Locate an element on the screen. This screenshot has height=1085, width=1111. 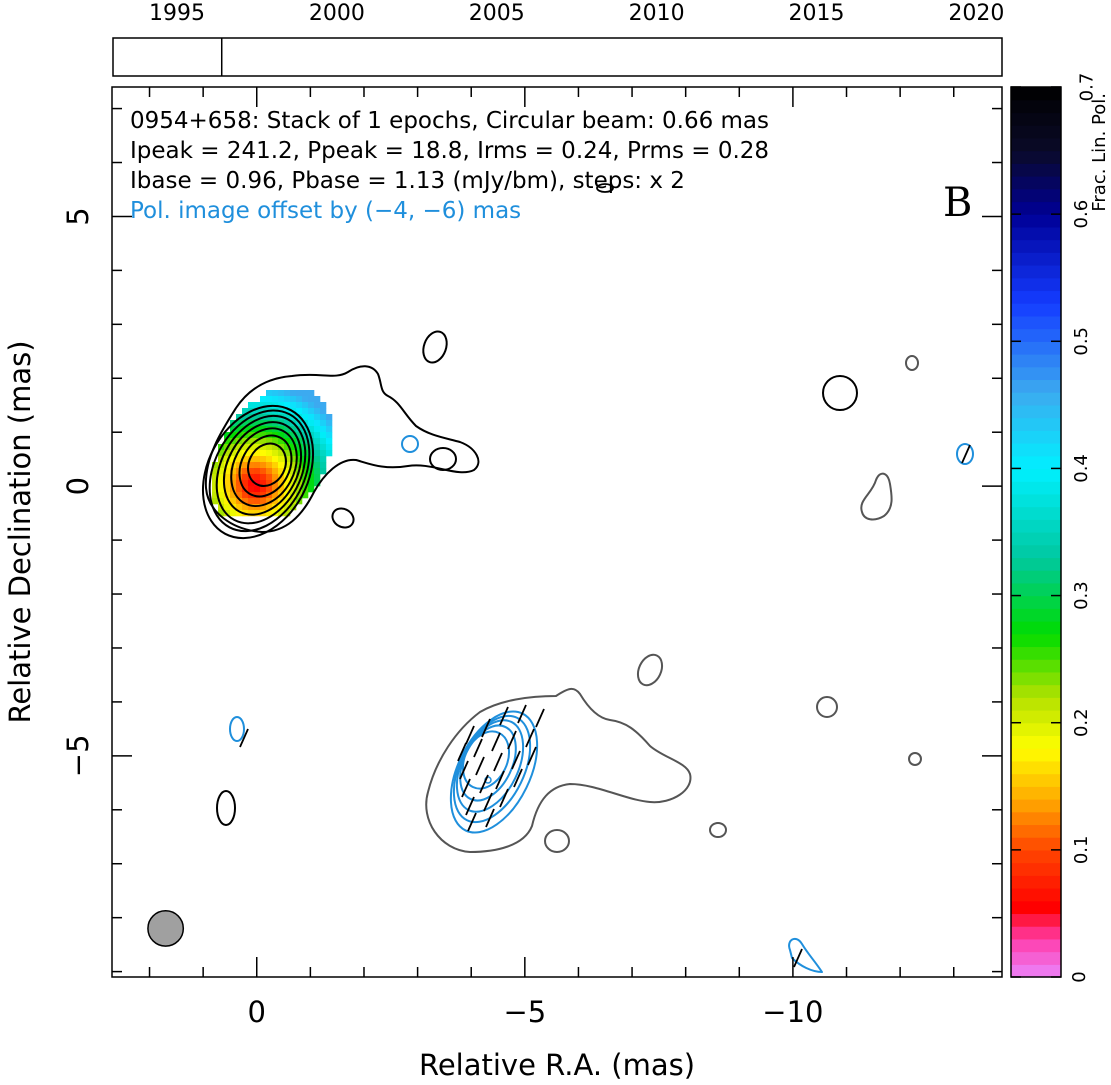
colorbar-tick-label: 0.1 is located at coordinates (1081, 850).